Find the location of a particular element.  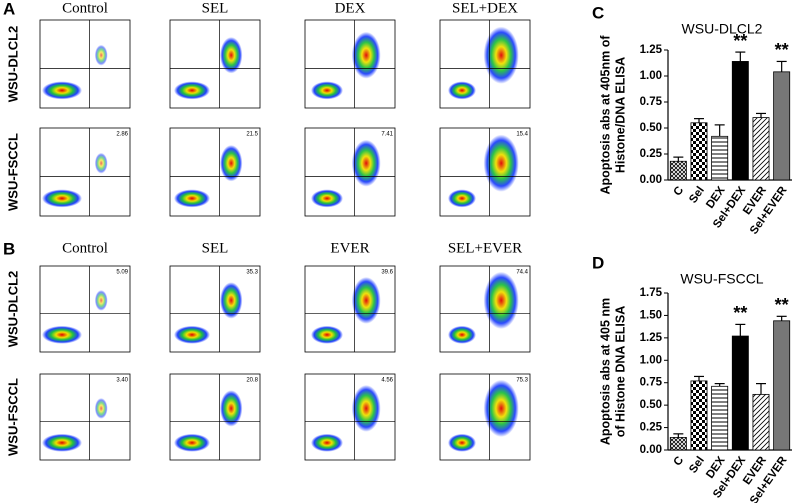

y-axis-label: Apoptosis abs at 405nm of is located at coordinates (605, 115).